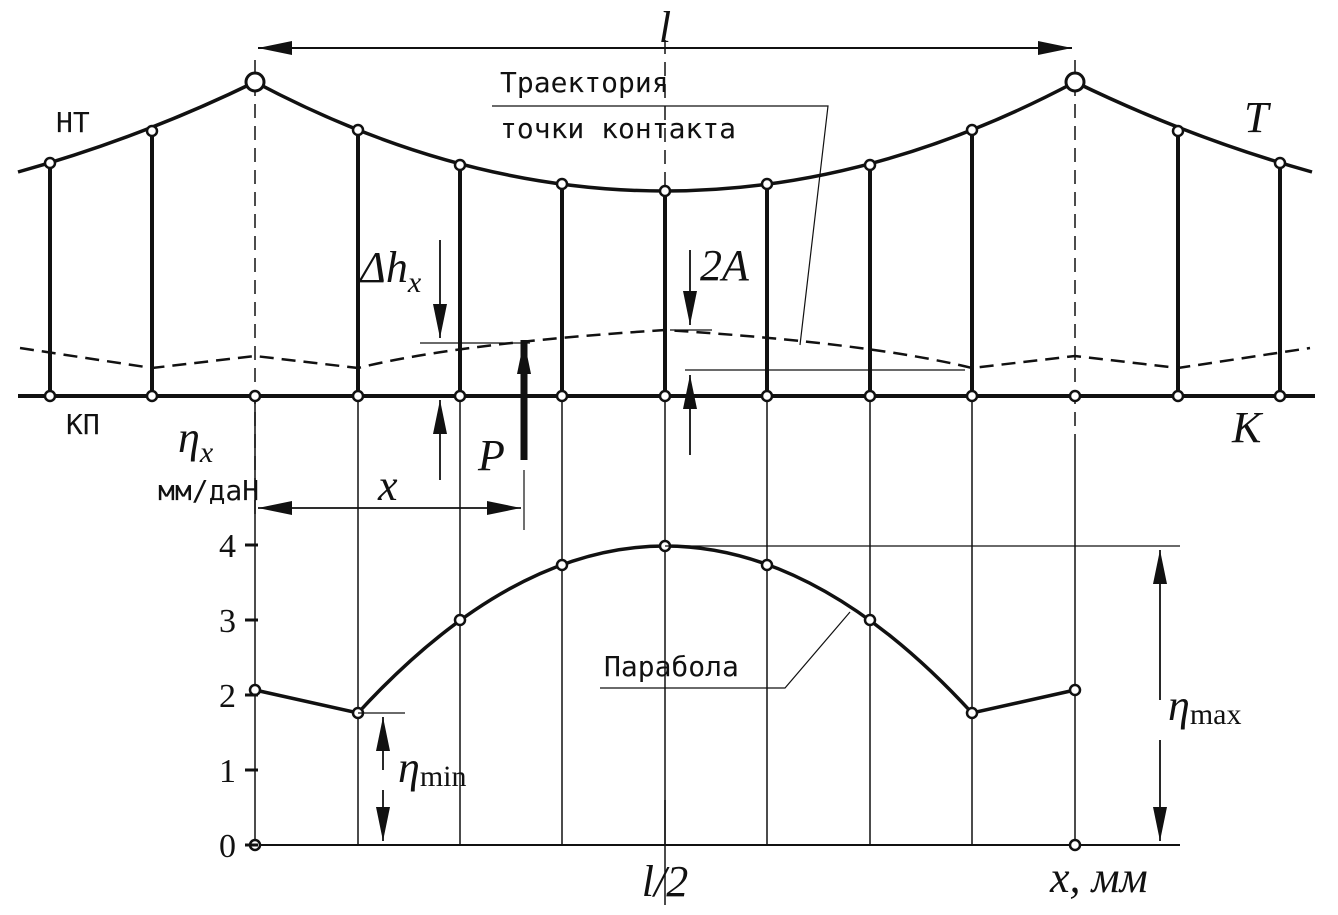 This screenshot has width=1338, height=915. I want to click on carrier-symbol: T, so click(1258, 117).